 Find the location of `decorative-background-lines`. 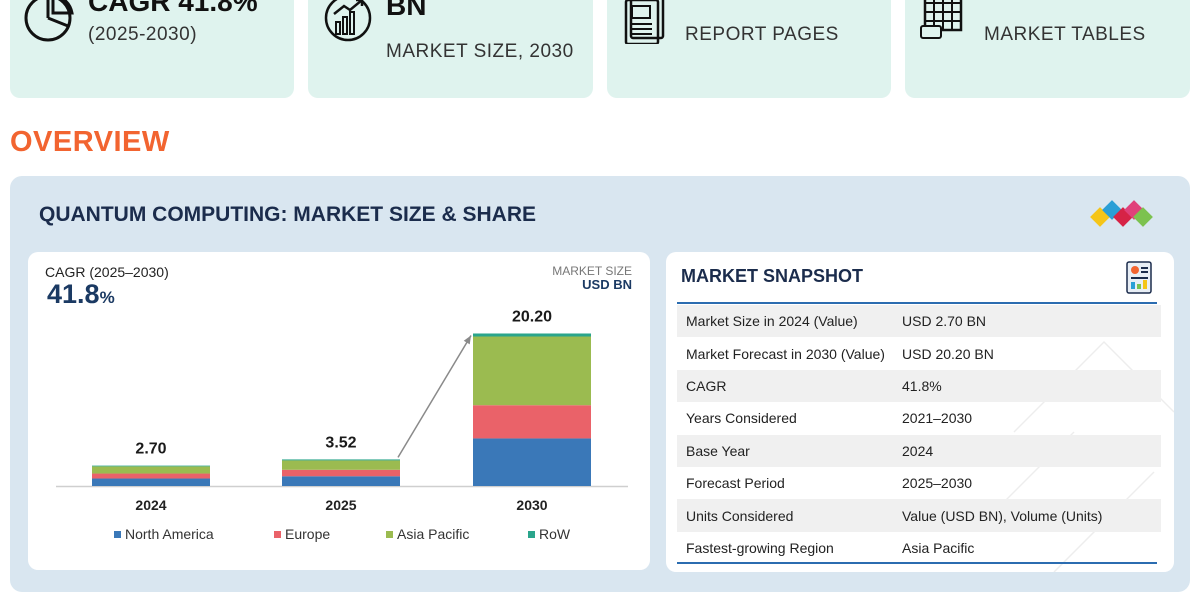

decorative-background-lines is located at coordinates (1084, 456).